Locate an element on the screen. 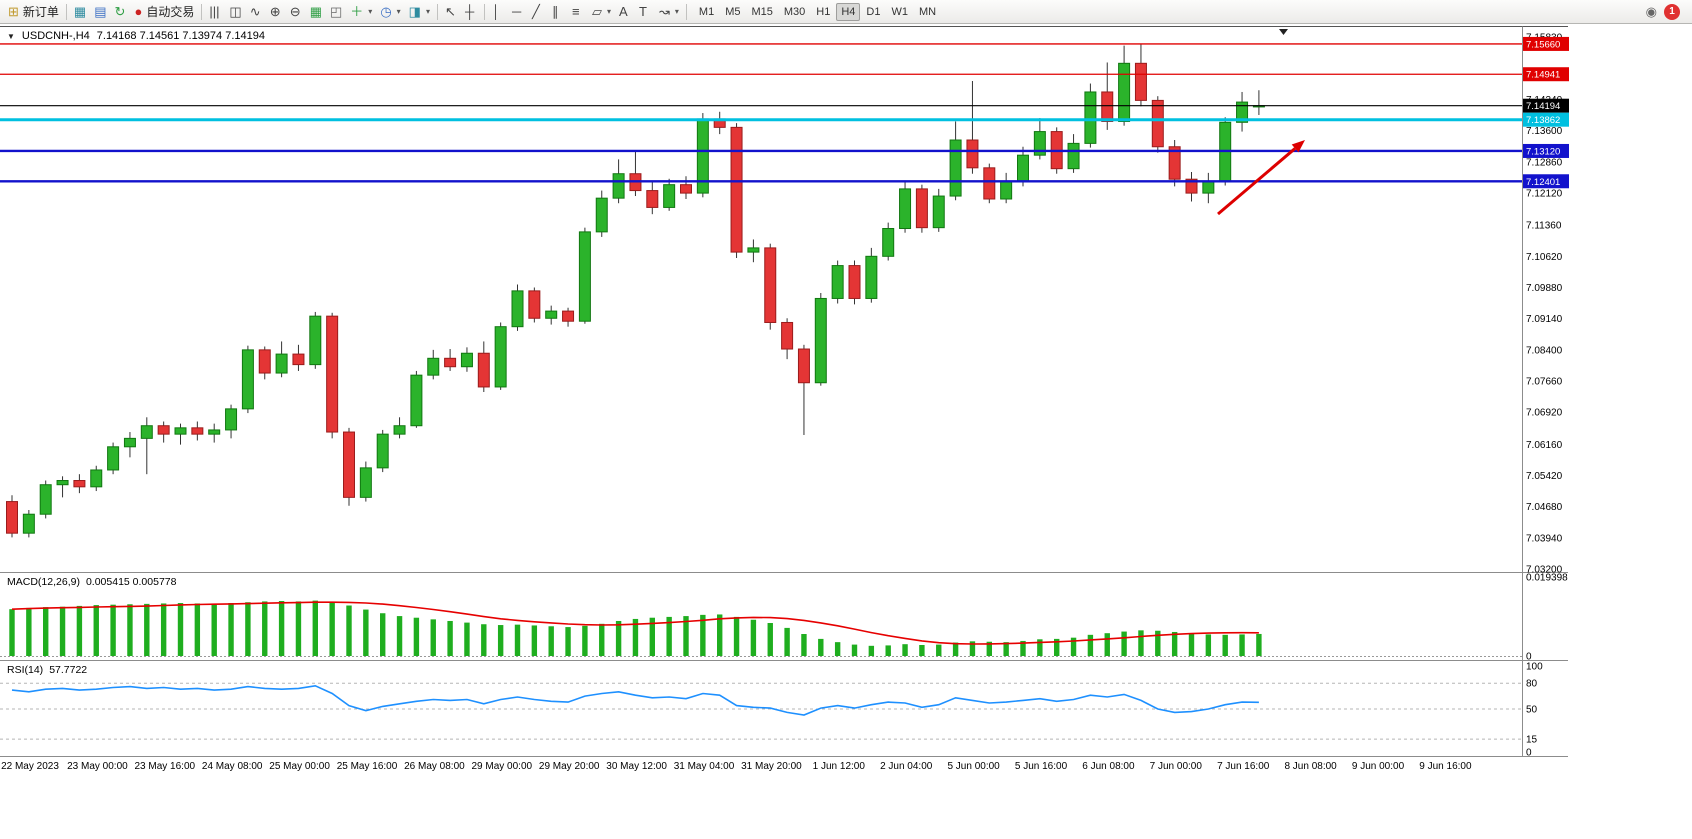 The image size is (1692, 839). zoom-in-button: ⊕ is located at coordinates (276, 12).